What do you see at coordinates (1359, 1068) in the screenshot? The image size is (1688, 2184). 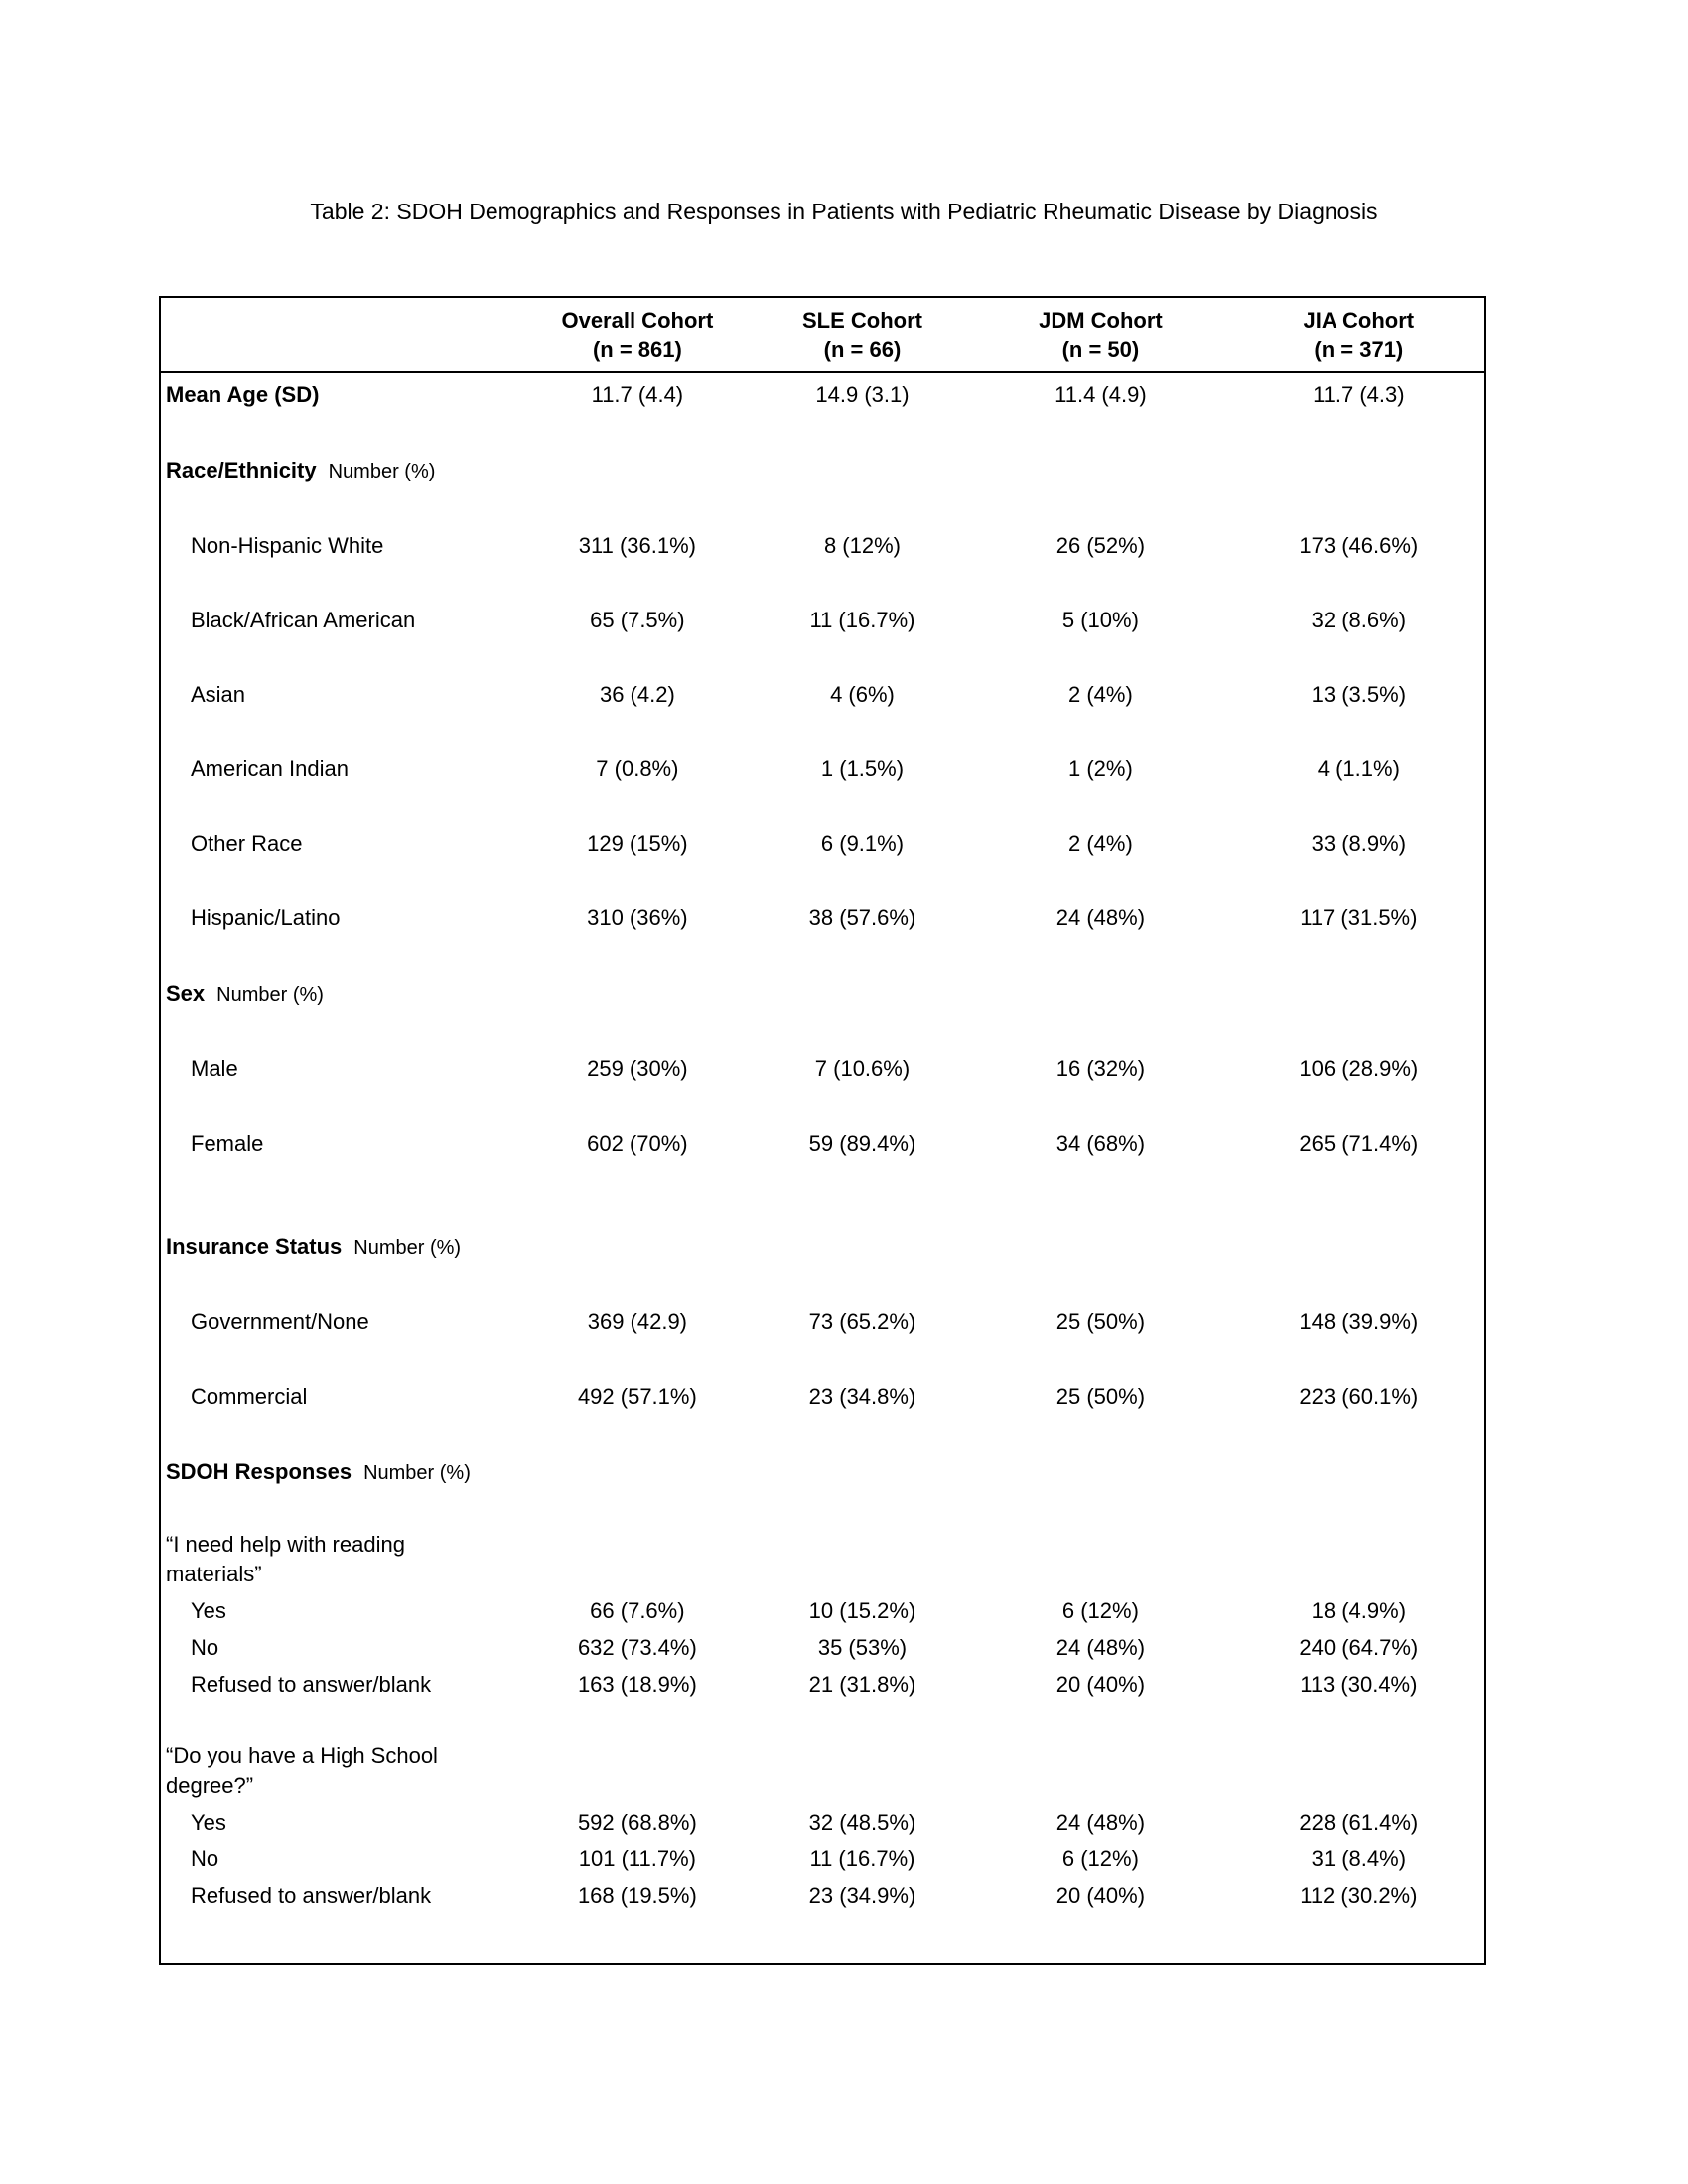 I see `value-cell: 106 (28.9%)` at bounding box center [1359, 1068].